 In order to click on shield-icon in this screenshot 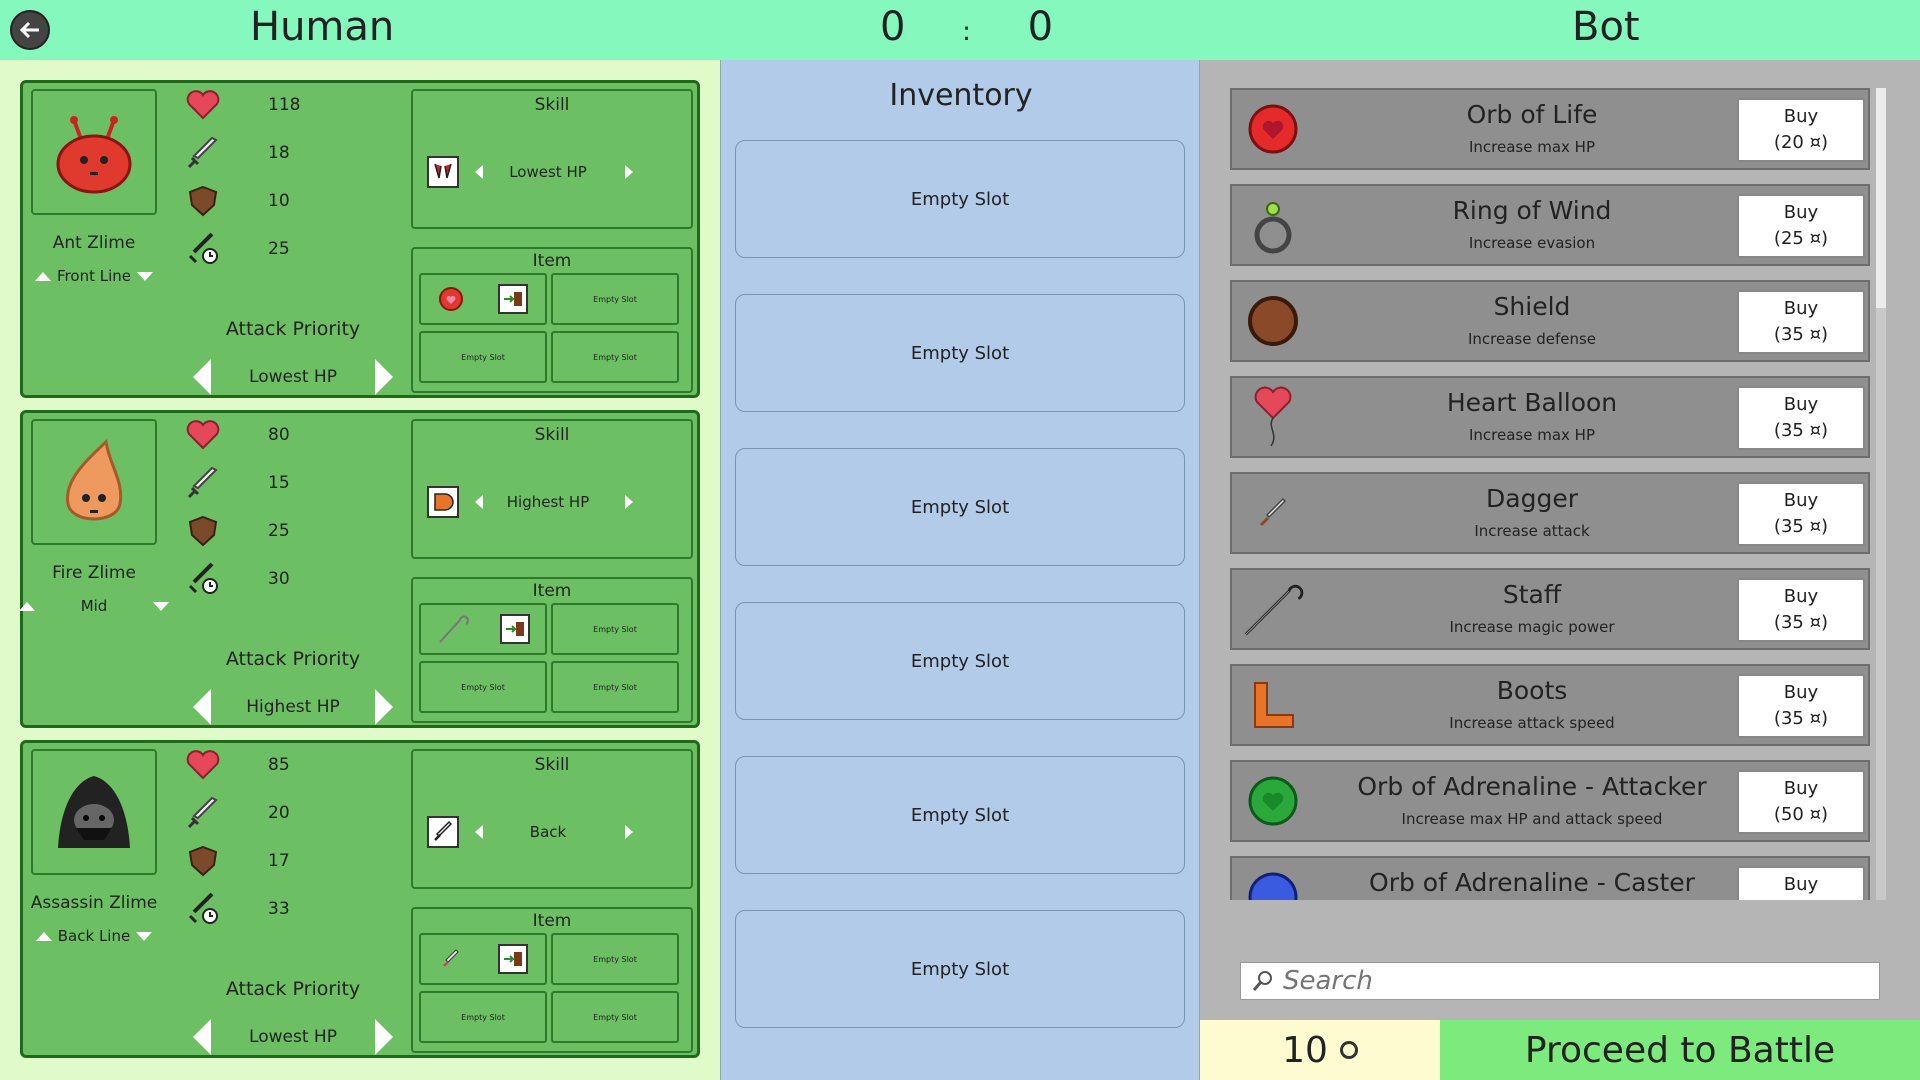, I will do `click(203, 861)`.